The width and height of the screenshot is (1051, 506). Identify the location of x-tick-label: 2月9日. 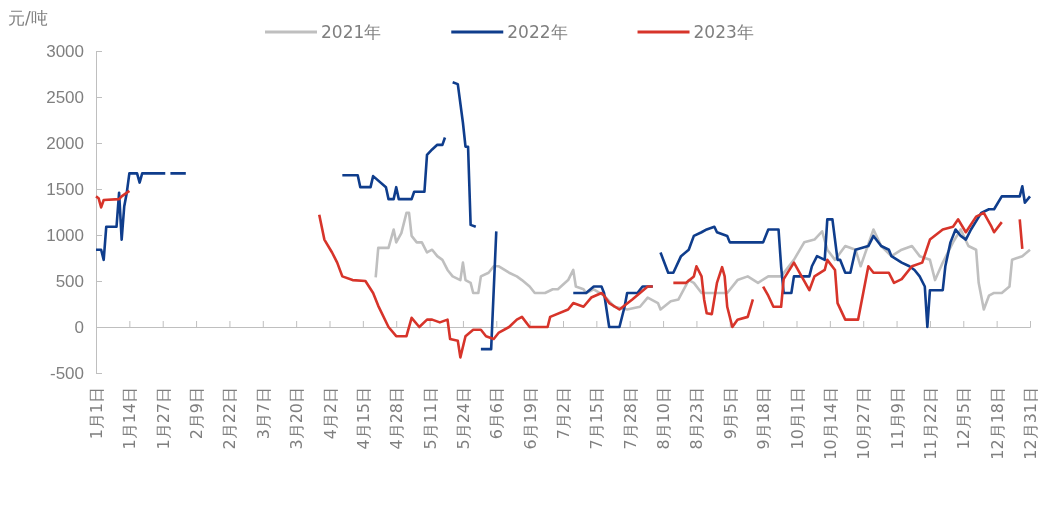
(197, 413).